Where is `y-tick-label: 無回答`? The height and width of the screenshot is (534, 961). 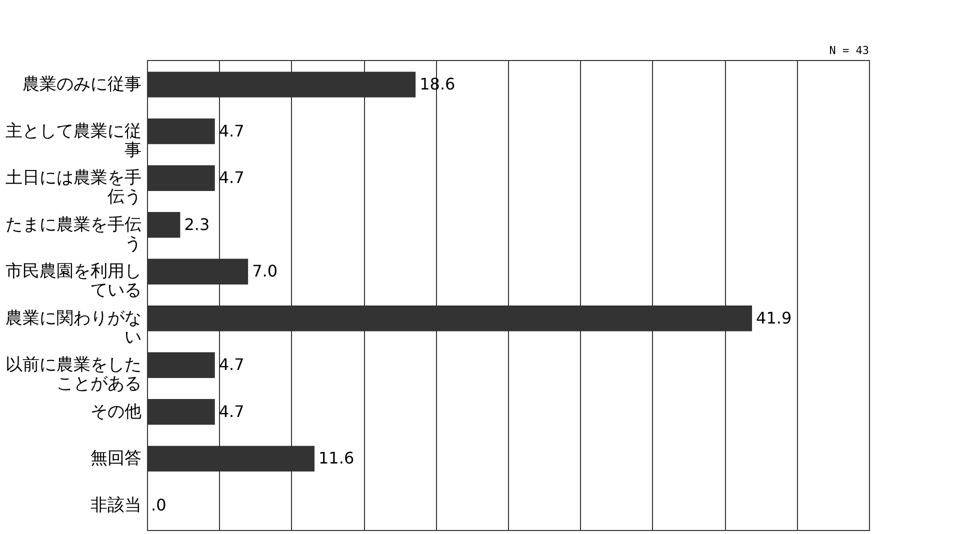 y-tick-label: 無回答 is located at coordinates (116, 458).